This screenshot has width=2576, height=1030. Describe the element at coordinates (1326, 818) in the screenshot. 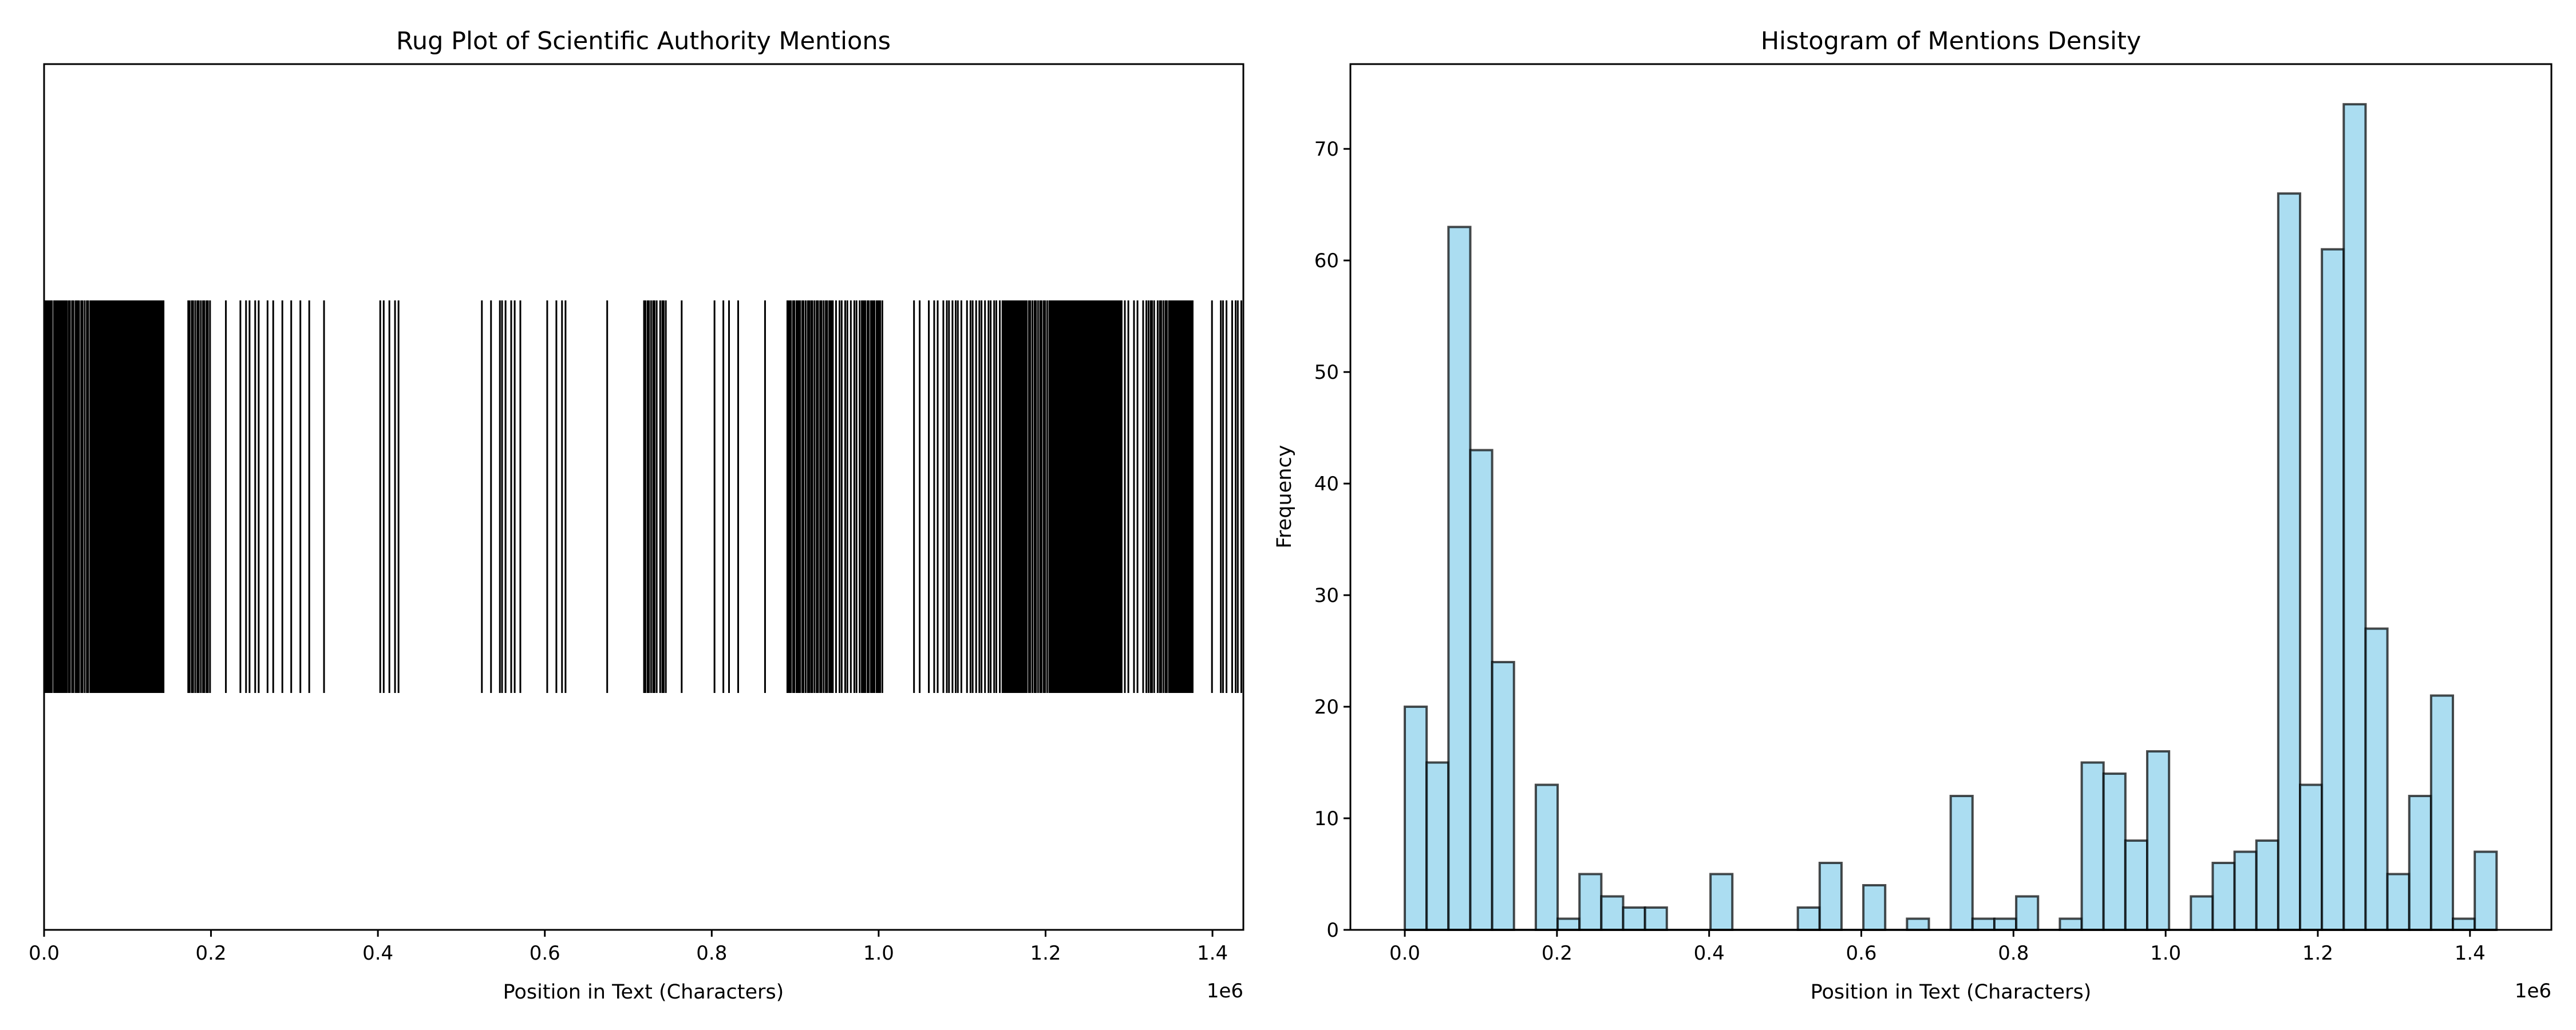

I see `y-tick-label: 10` at that location.